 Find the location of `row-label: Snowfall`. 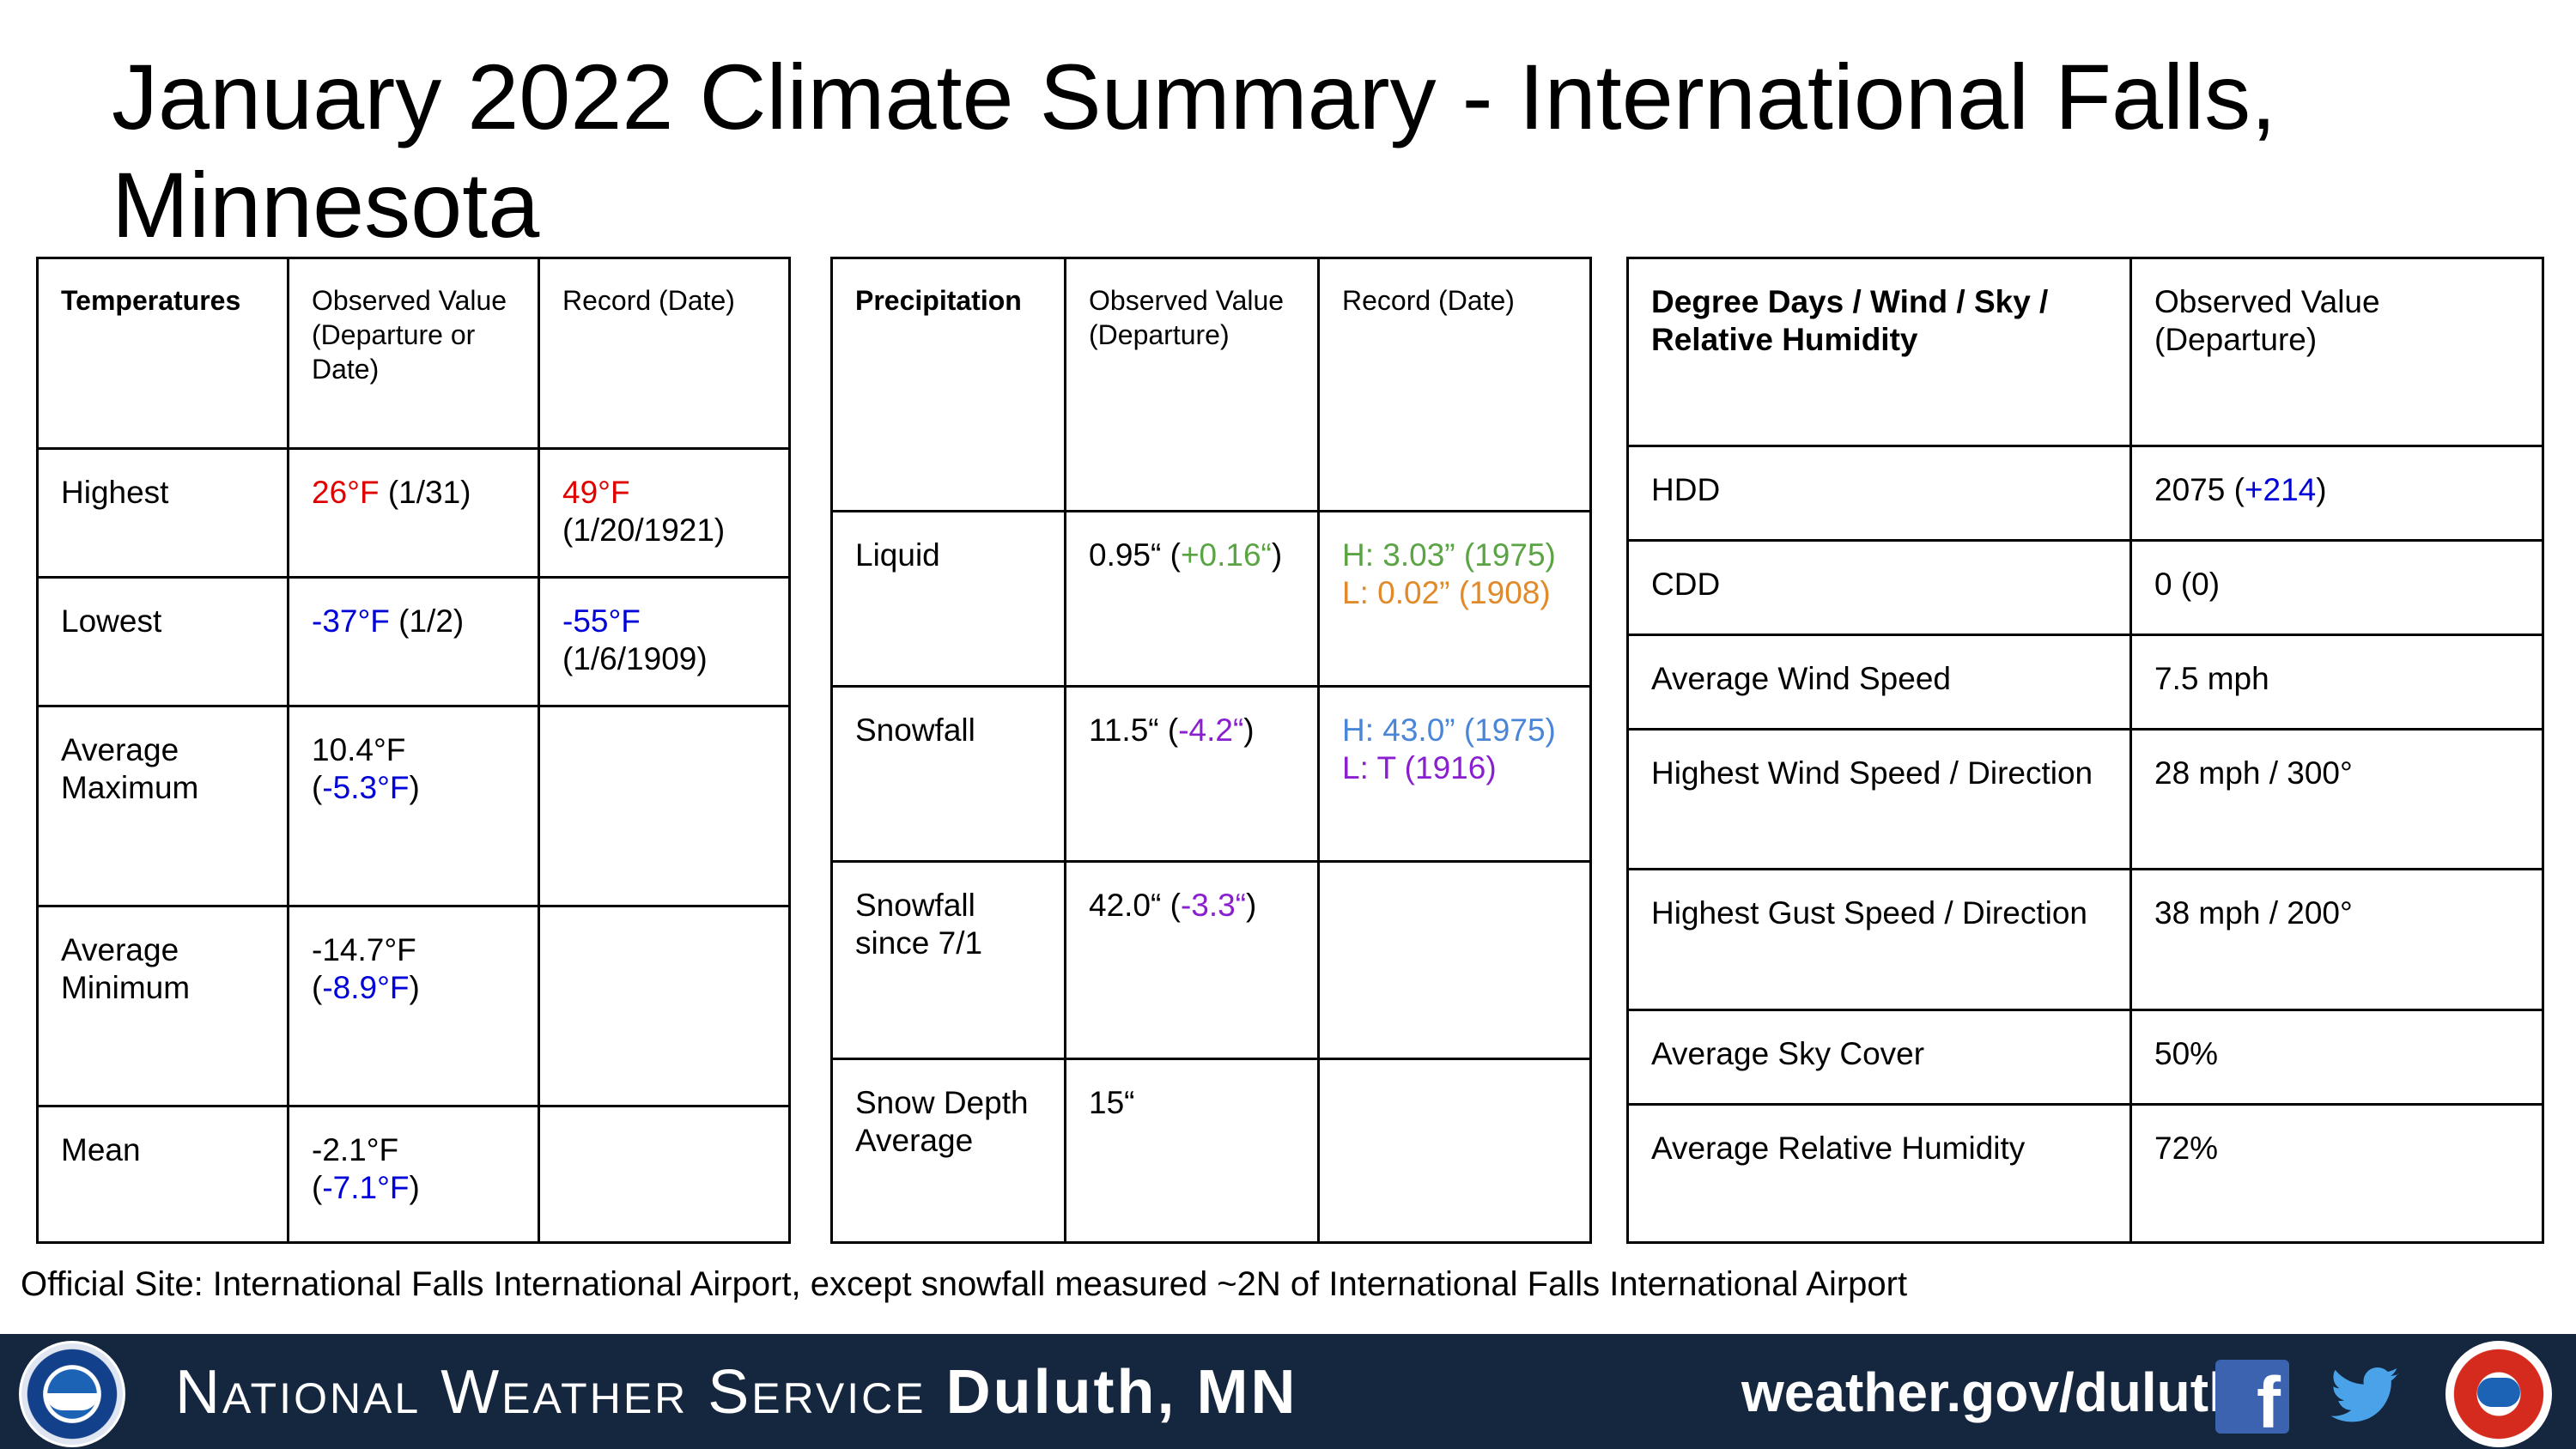

row-label: Snowfall is located at coordinates (948, 774).